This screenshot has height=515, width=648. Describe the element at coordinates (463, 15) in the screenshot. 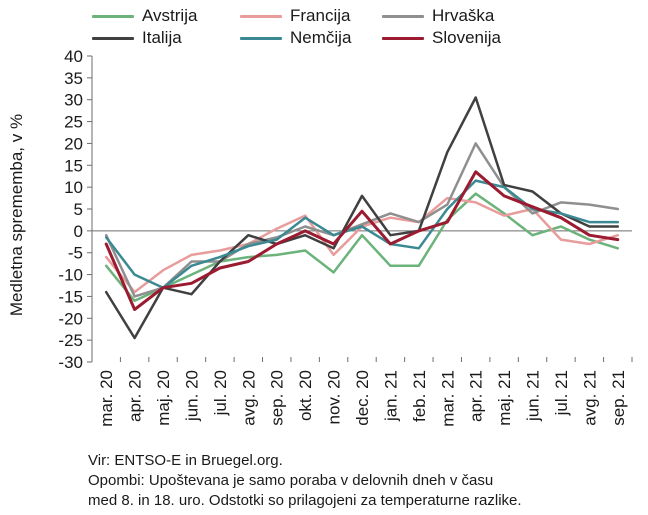

I see `legend-label: Hrvaška` at that location.